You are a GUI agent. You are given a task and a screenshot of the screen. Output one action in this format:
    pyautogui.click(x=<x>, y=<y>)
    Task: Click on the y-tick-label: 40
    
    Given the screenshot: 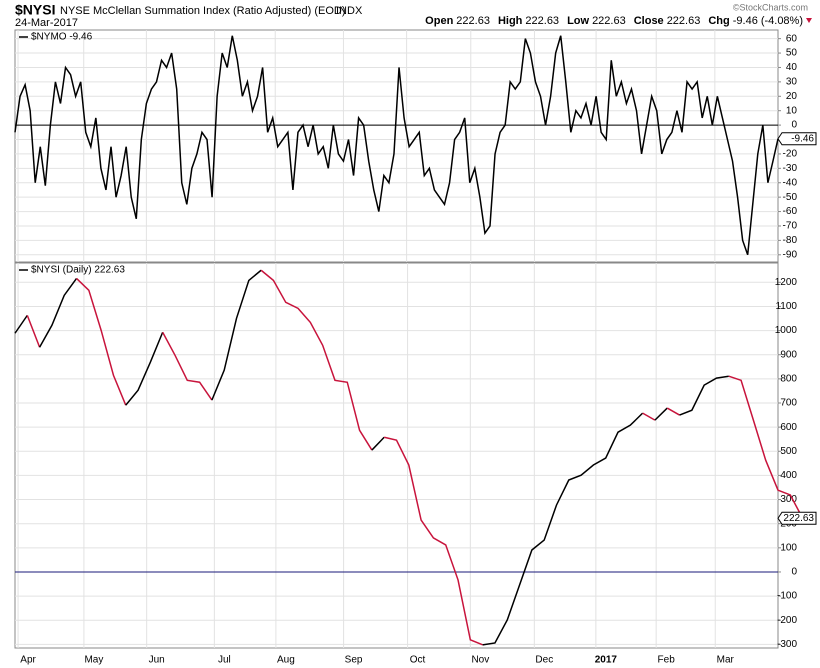 What is the action you would take?
    pyautogui.click(x=792, y=67)
    